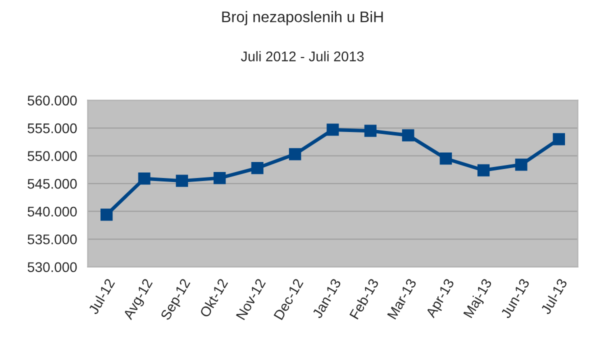 This screenshot has width=605, height=340. Describe the element at coordinates (52, 211) in the screenshot. I see `y-tick-label: 540.000` at that location.